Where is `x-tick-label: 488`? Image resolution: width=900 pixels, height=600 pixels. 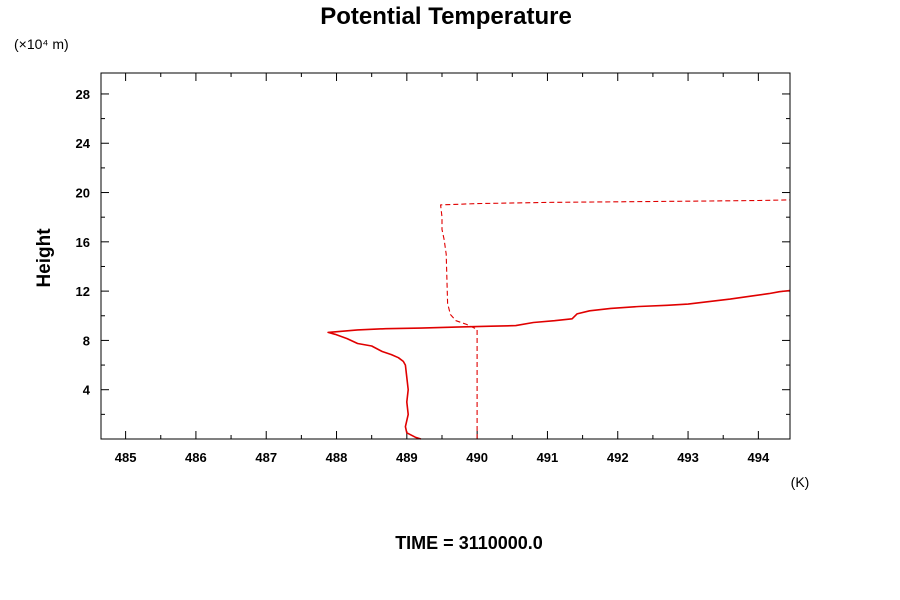
x-tick-label: 488 is located at coordinates (337, 457).